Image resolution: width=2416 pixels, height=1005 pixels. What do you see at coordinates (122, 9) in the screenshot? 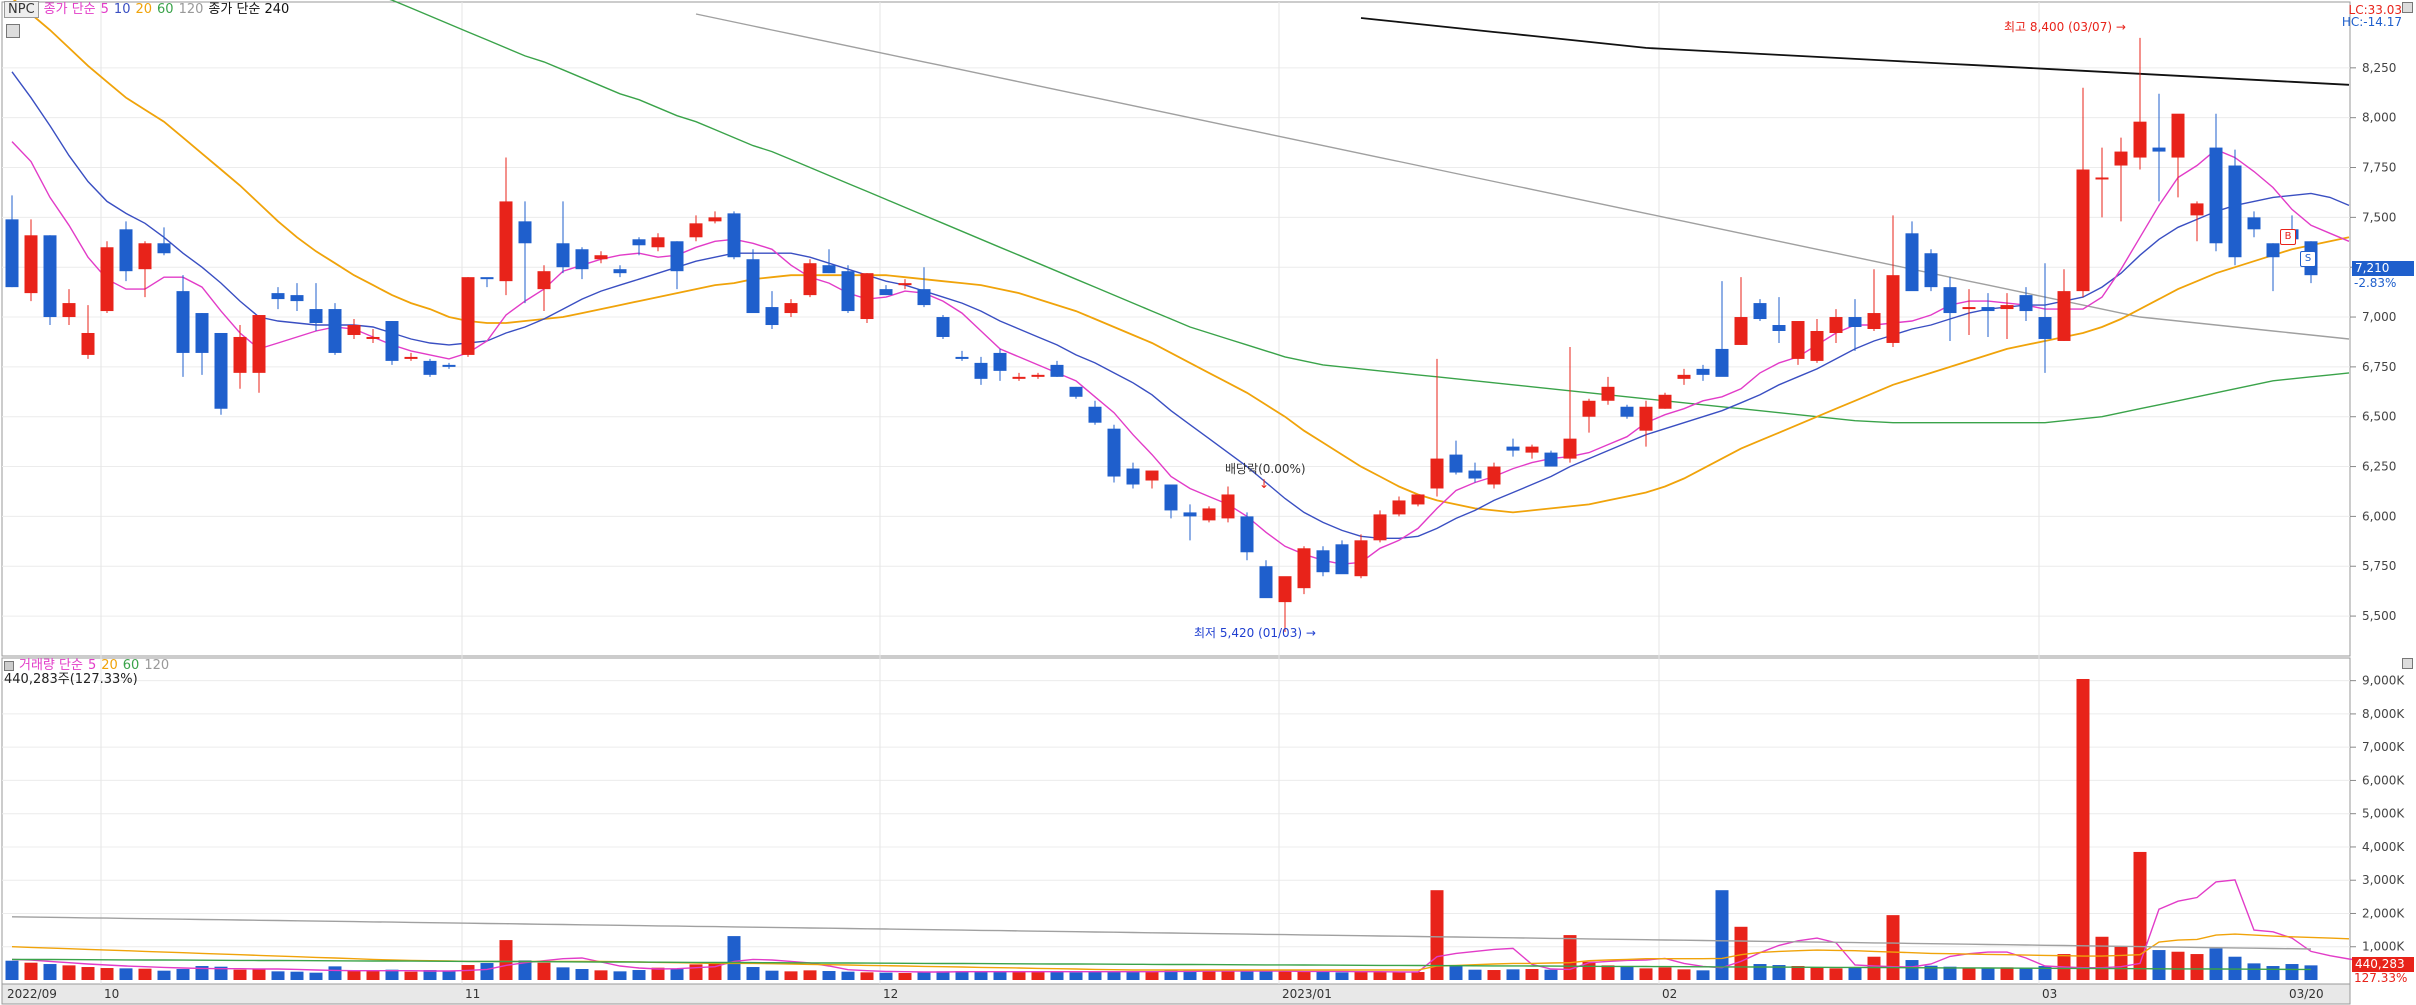
I see `ma-period-10: 10` at bounding box center [122, 9].